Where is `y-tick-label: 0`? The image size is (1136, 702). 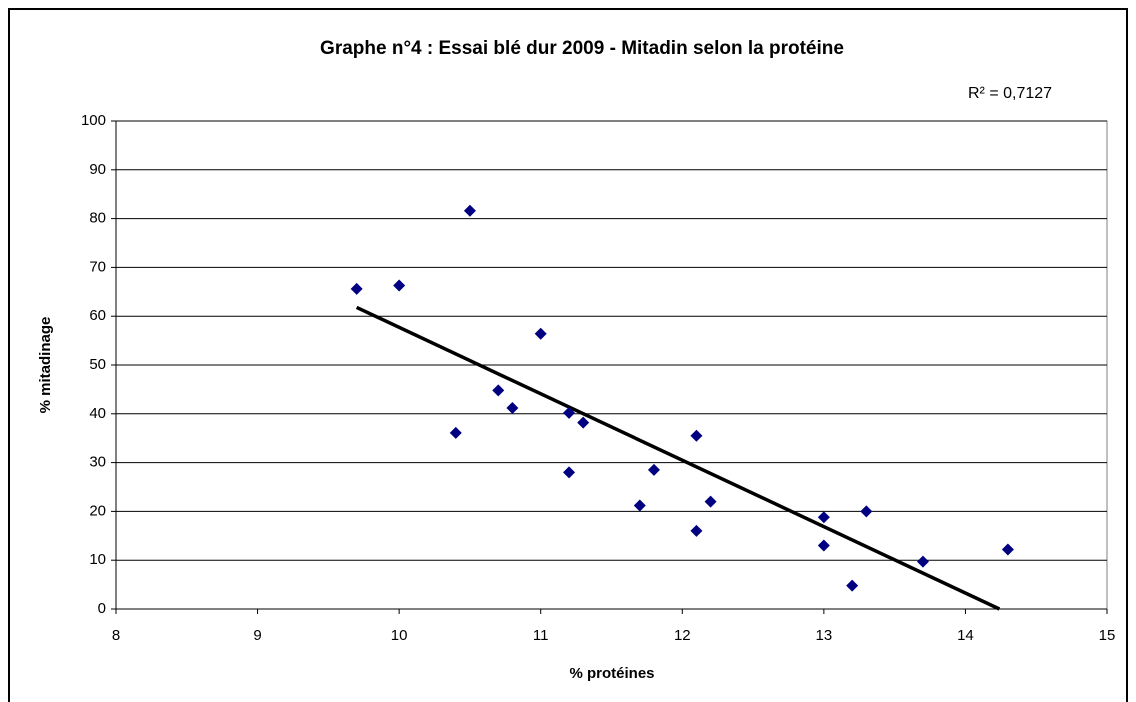 y-tick-label: 0 is located at coordinates (102, 608).